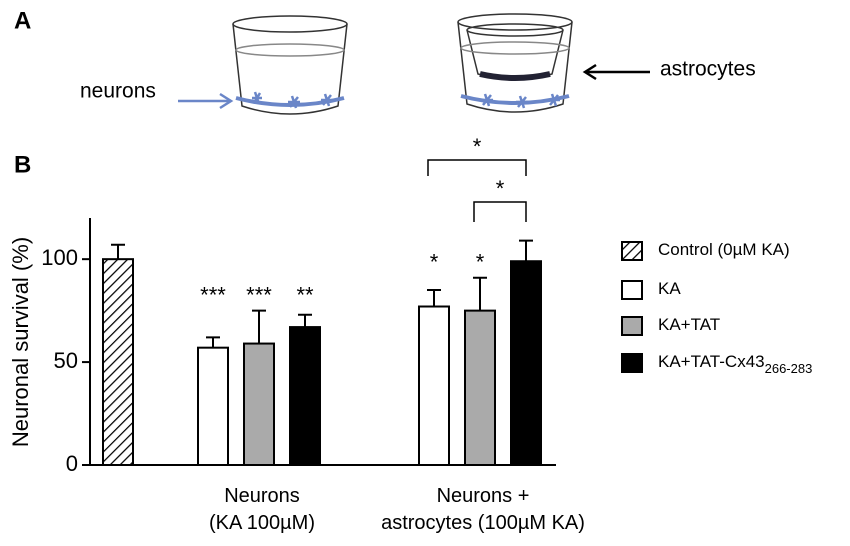  I want to click on y-tick-label: 0, so click(72, 463).